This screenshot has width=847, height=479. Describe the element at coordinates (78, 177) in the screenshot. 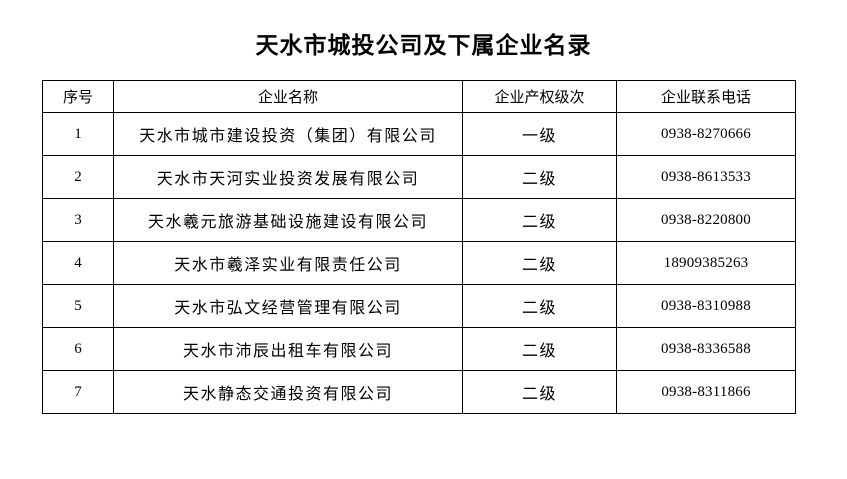

I see `cell-index: 2` at that location.